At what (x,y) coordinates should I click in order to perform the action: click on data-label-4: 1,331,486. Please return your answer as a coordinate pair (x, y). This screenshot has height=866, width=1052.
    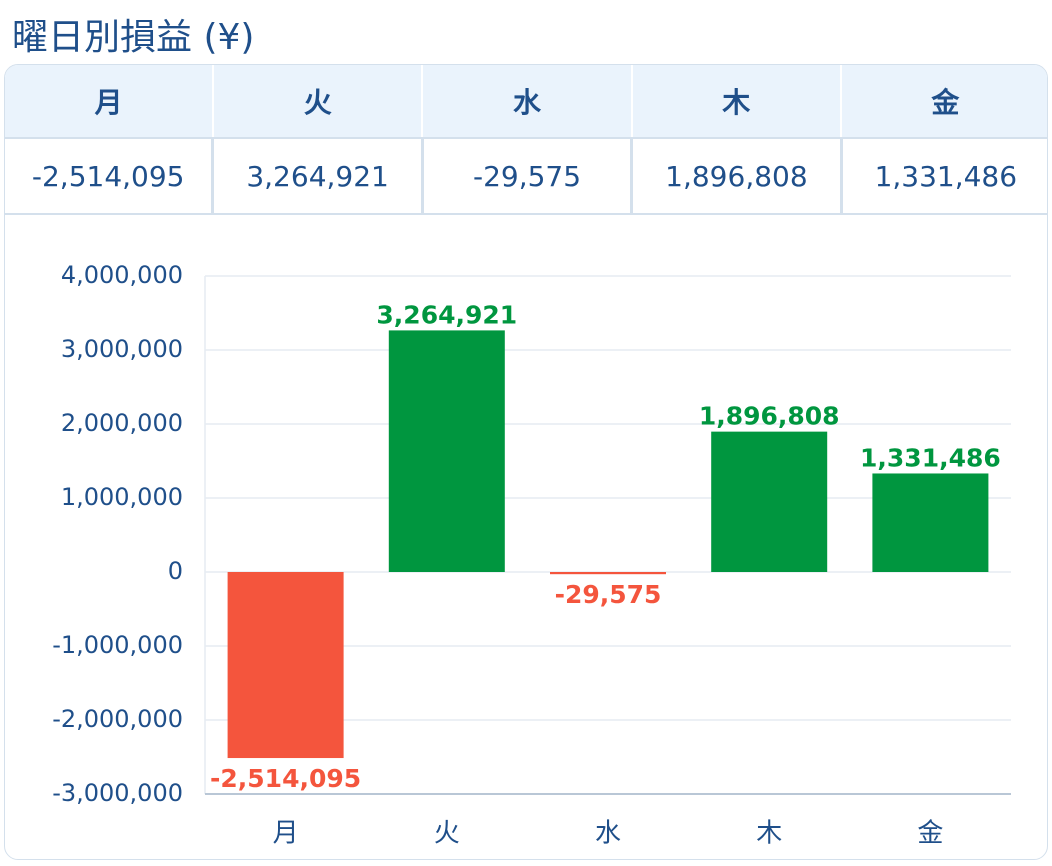
    Looking at the image, I should click on (930, 457).